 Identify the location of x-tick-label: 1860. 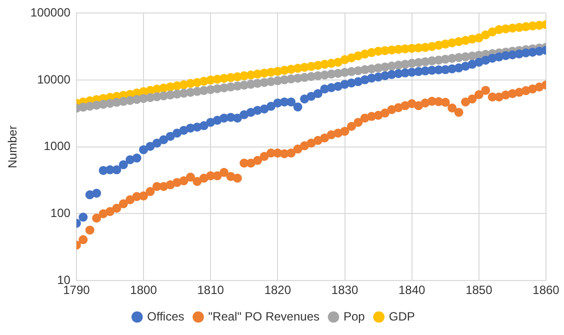
(546, 290).